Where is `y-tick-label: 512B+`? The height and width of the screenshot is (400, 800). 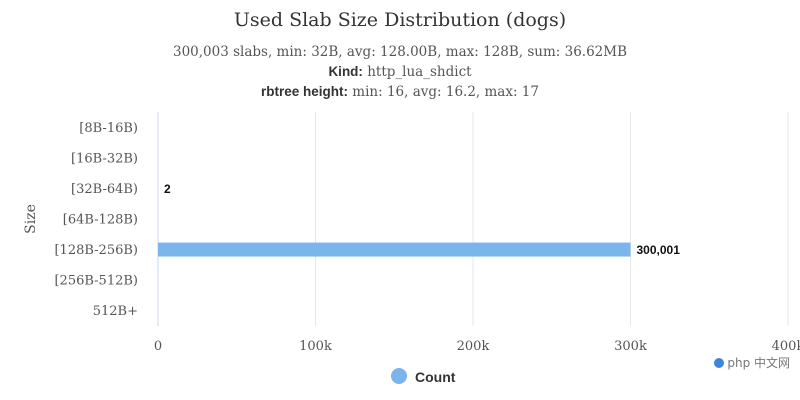 y-tick-label: 512B+ is located at coordinates (115, 311).